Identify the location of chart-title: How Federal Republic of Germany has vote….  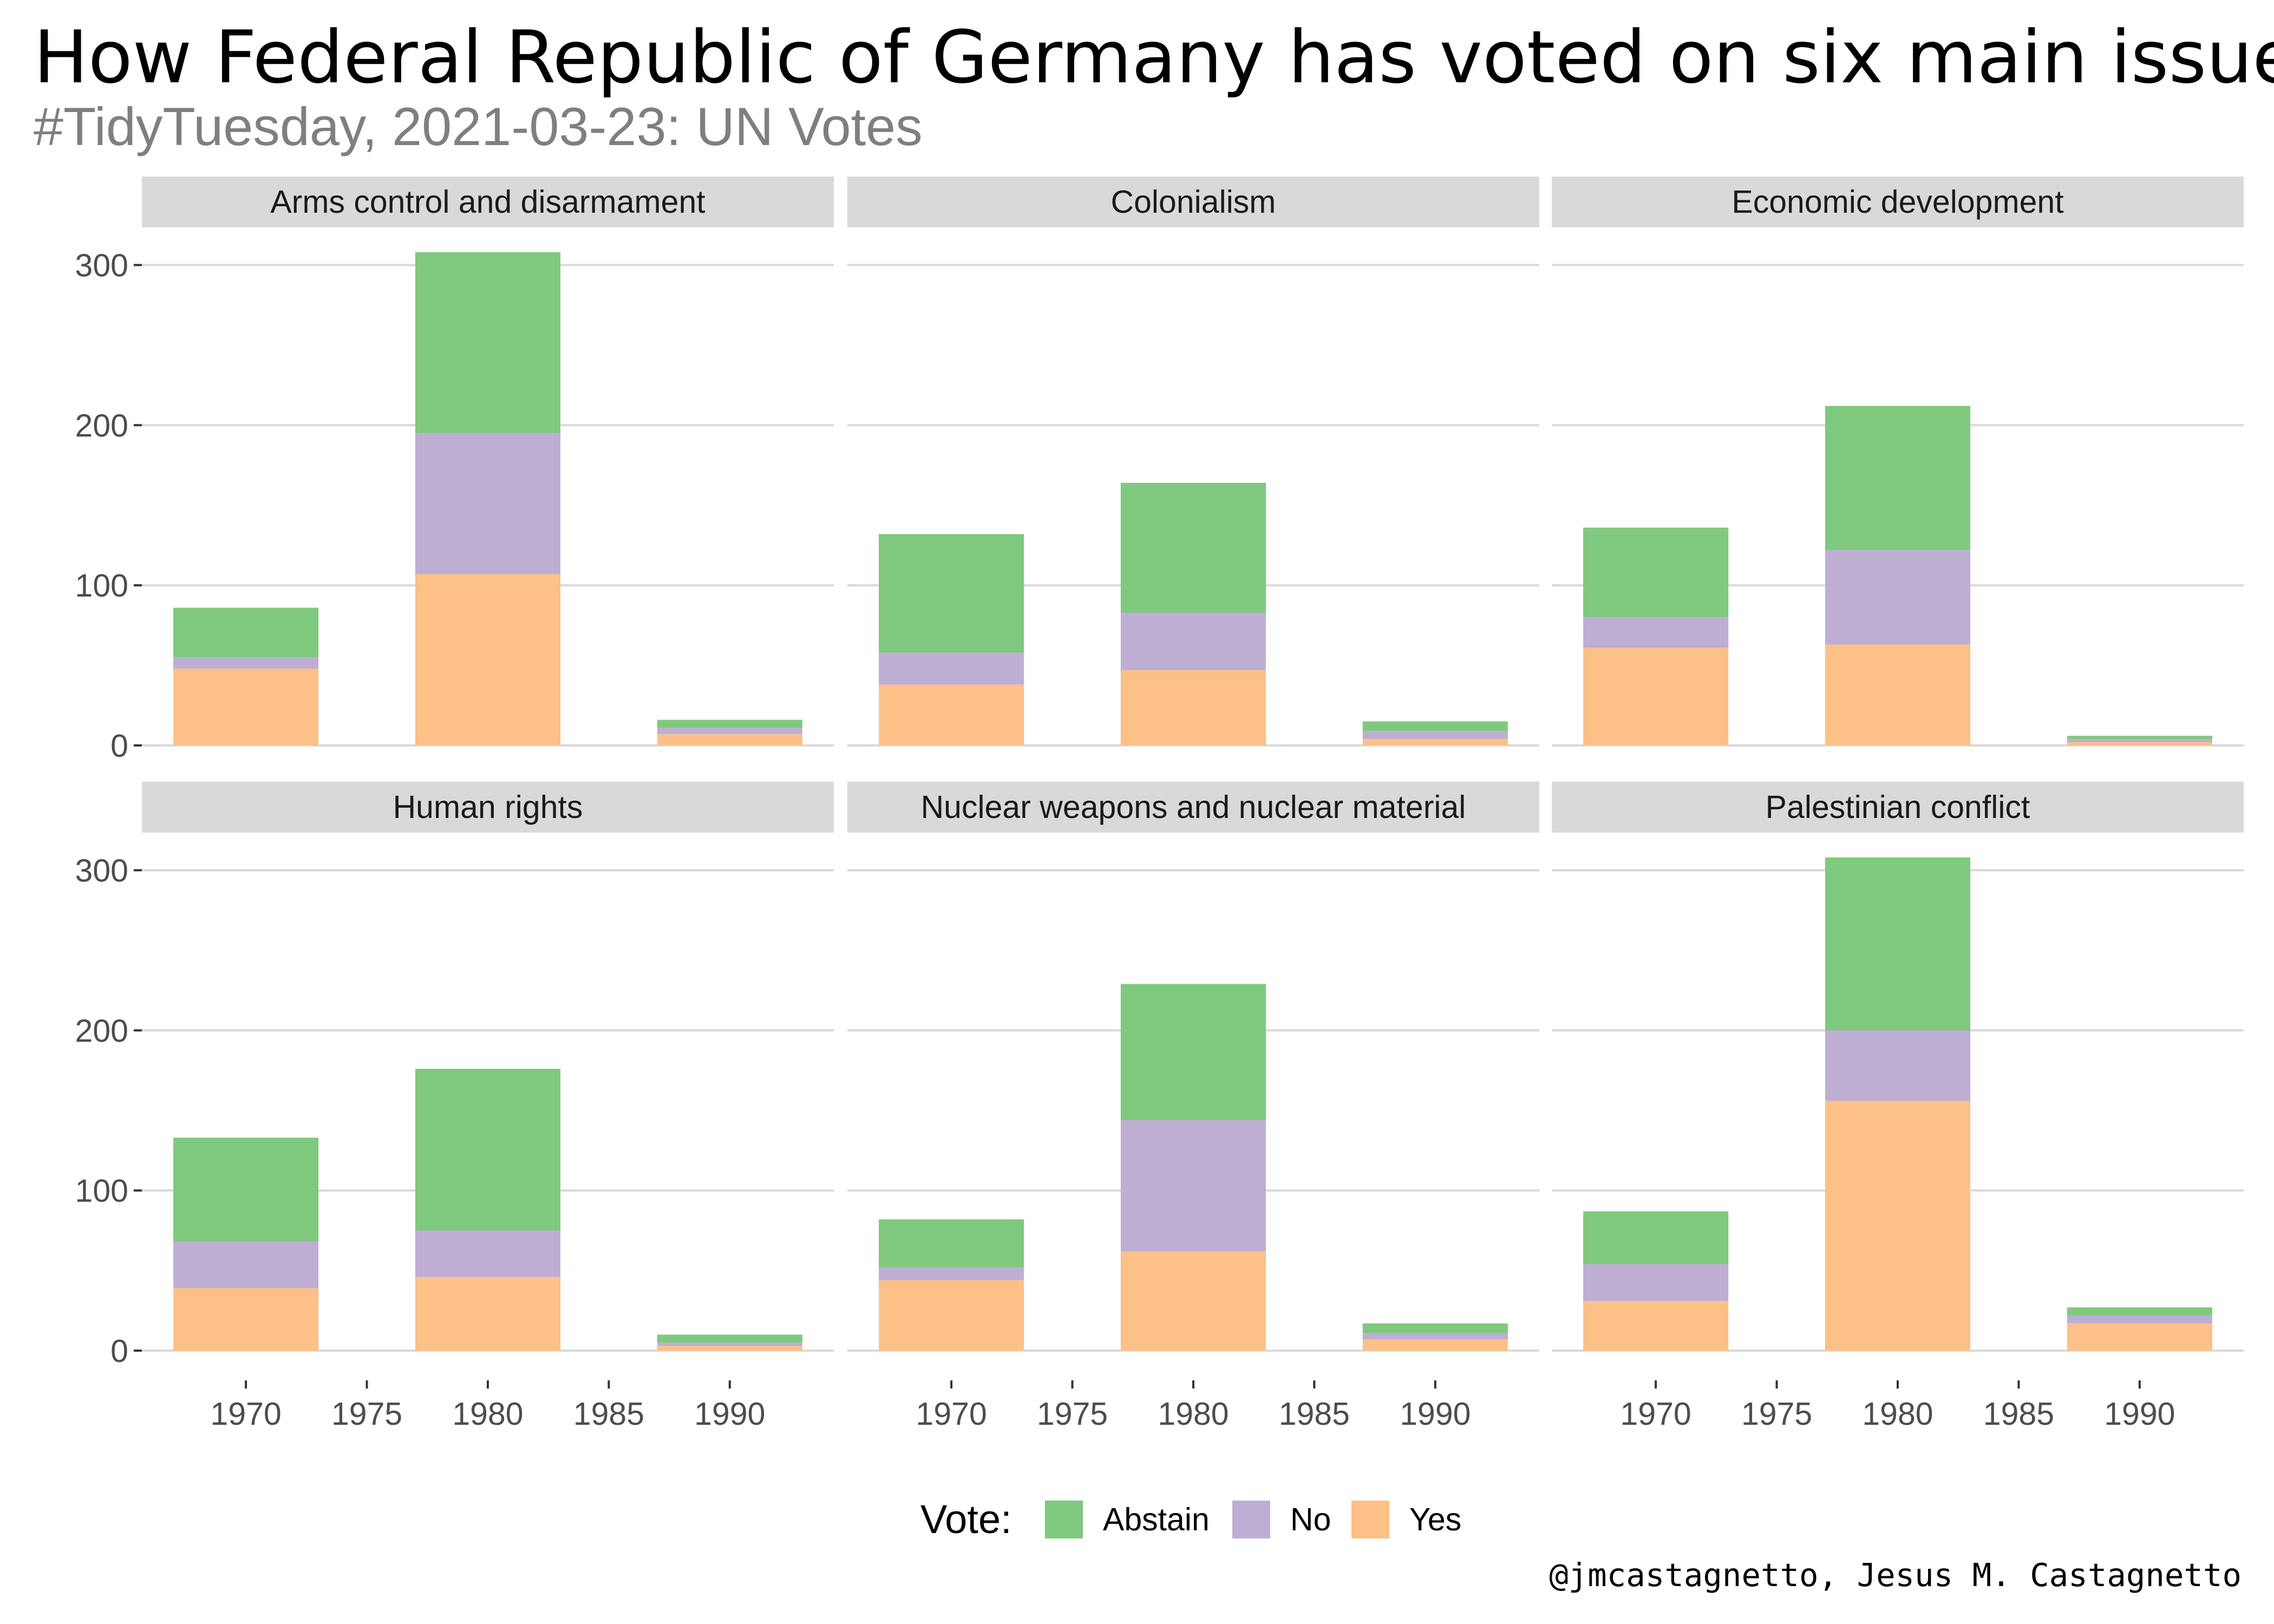
(1154, 57).